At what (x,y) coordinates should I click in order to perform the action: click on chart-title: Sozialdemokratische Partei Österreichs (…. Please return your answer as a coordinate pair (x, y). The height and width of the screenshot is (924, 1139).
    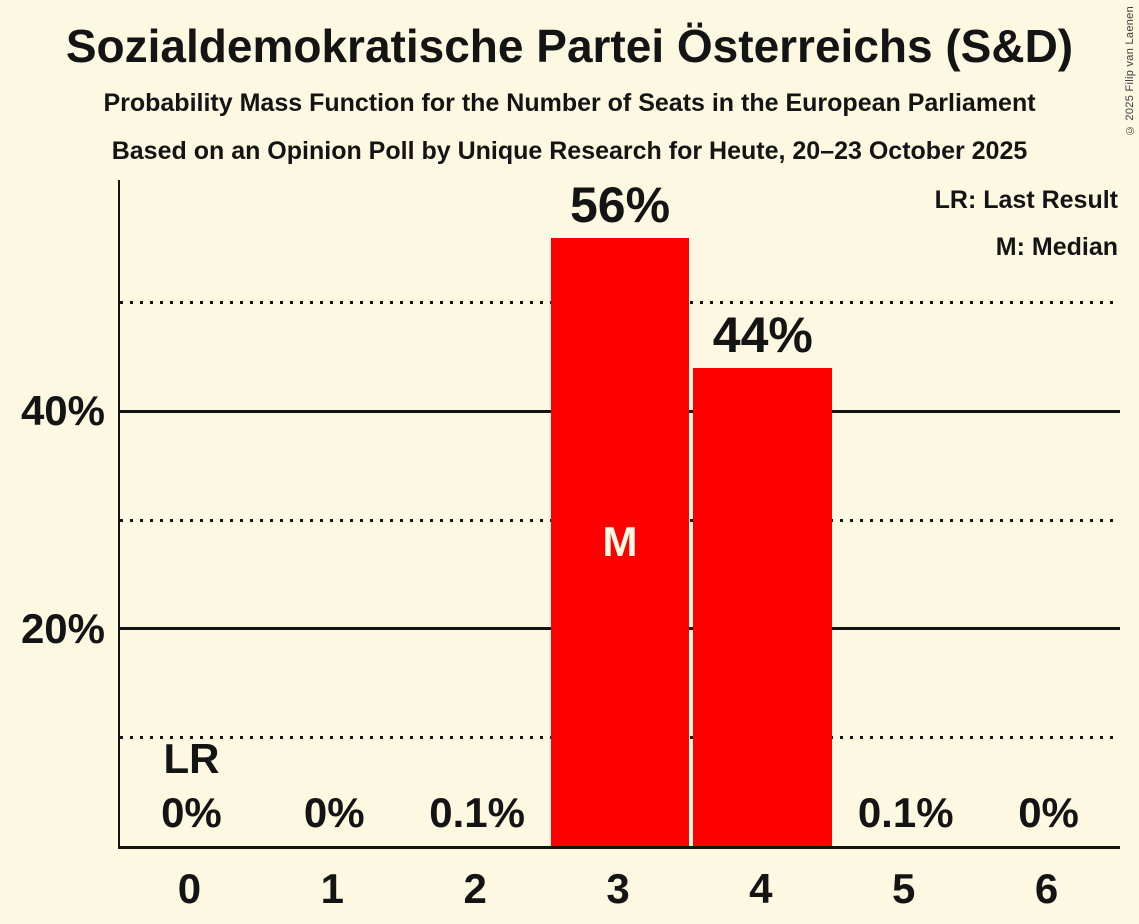
    Looking at the image, I should click on (569, 46).